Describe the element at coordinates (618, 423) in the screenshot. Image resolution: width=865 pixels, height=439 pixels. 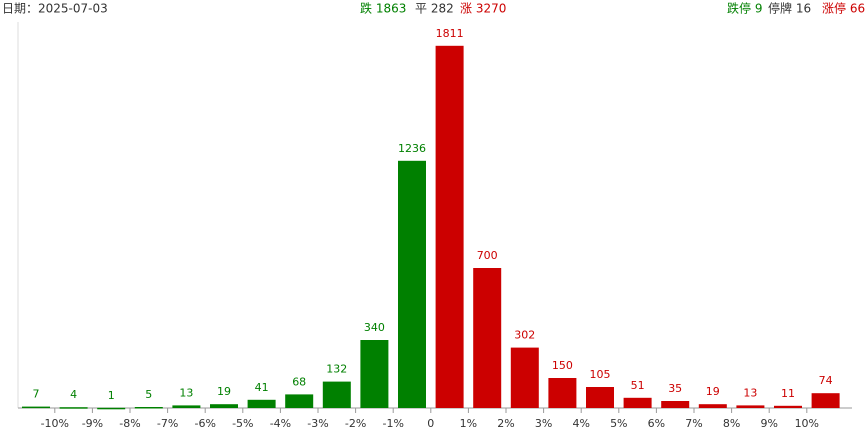
I see `x-tick-label: 5%` at that location.